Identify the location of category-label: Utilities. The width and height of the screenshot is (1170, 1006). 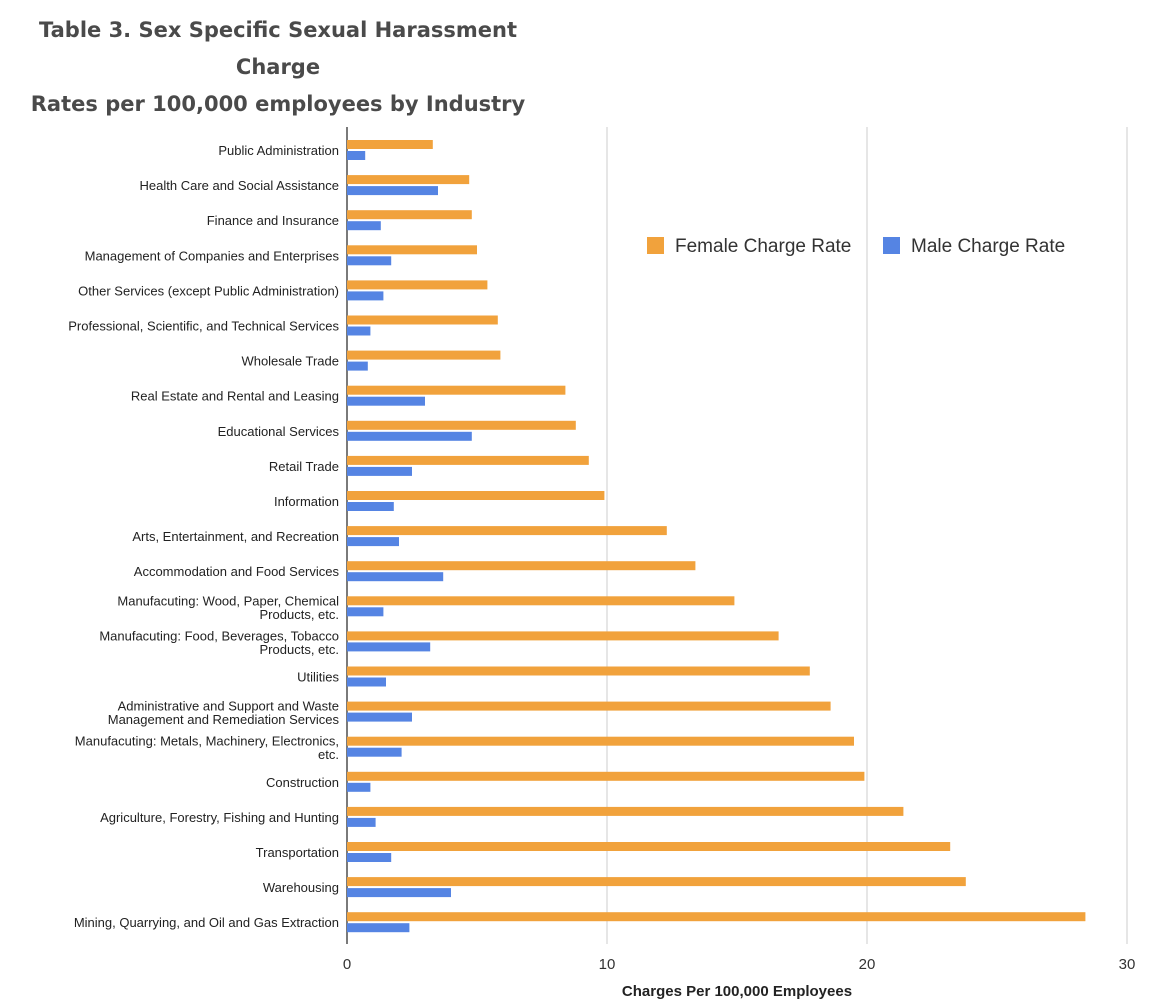
(318, 677).